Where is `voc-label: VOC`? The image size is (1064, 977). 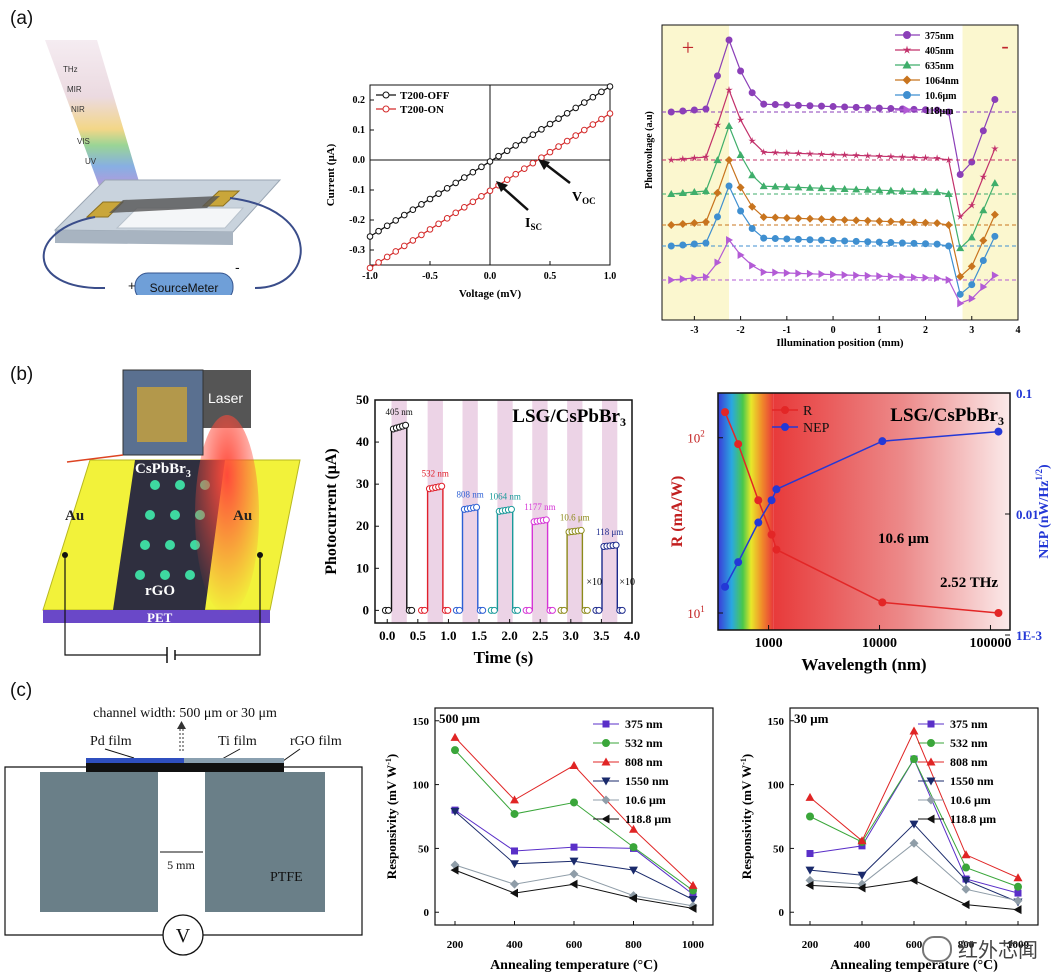 voc-label: VOC is located at coordinates (584, 198).